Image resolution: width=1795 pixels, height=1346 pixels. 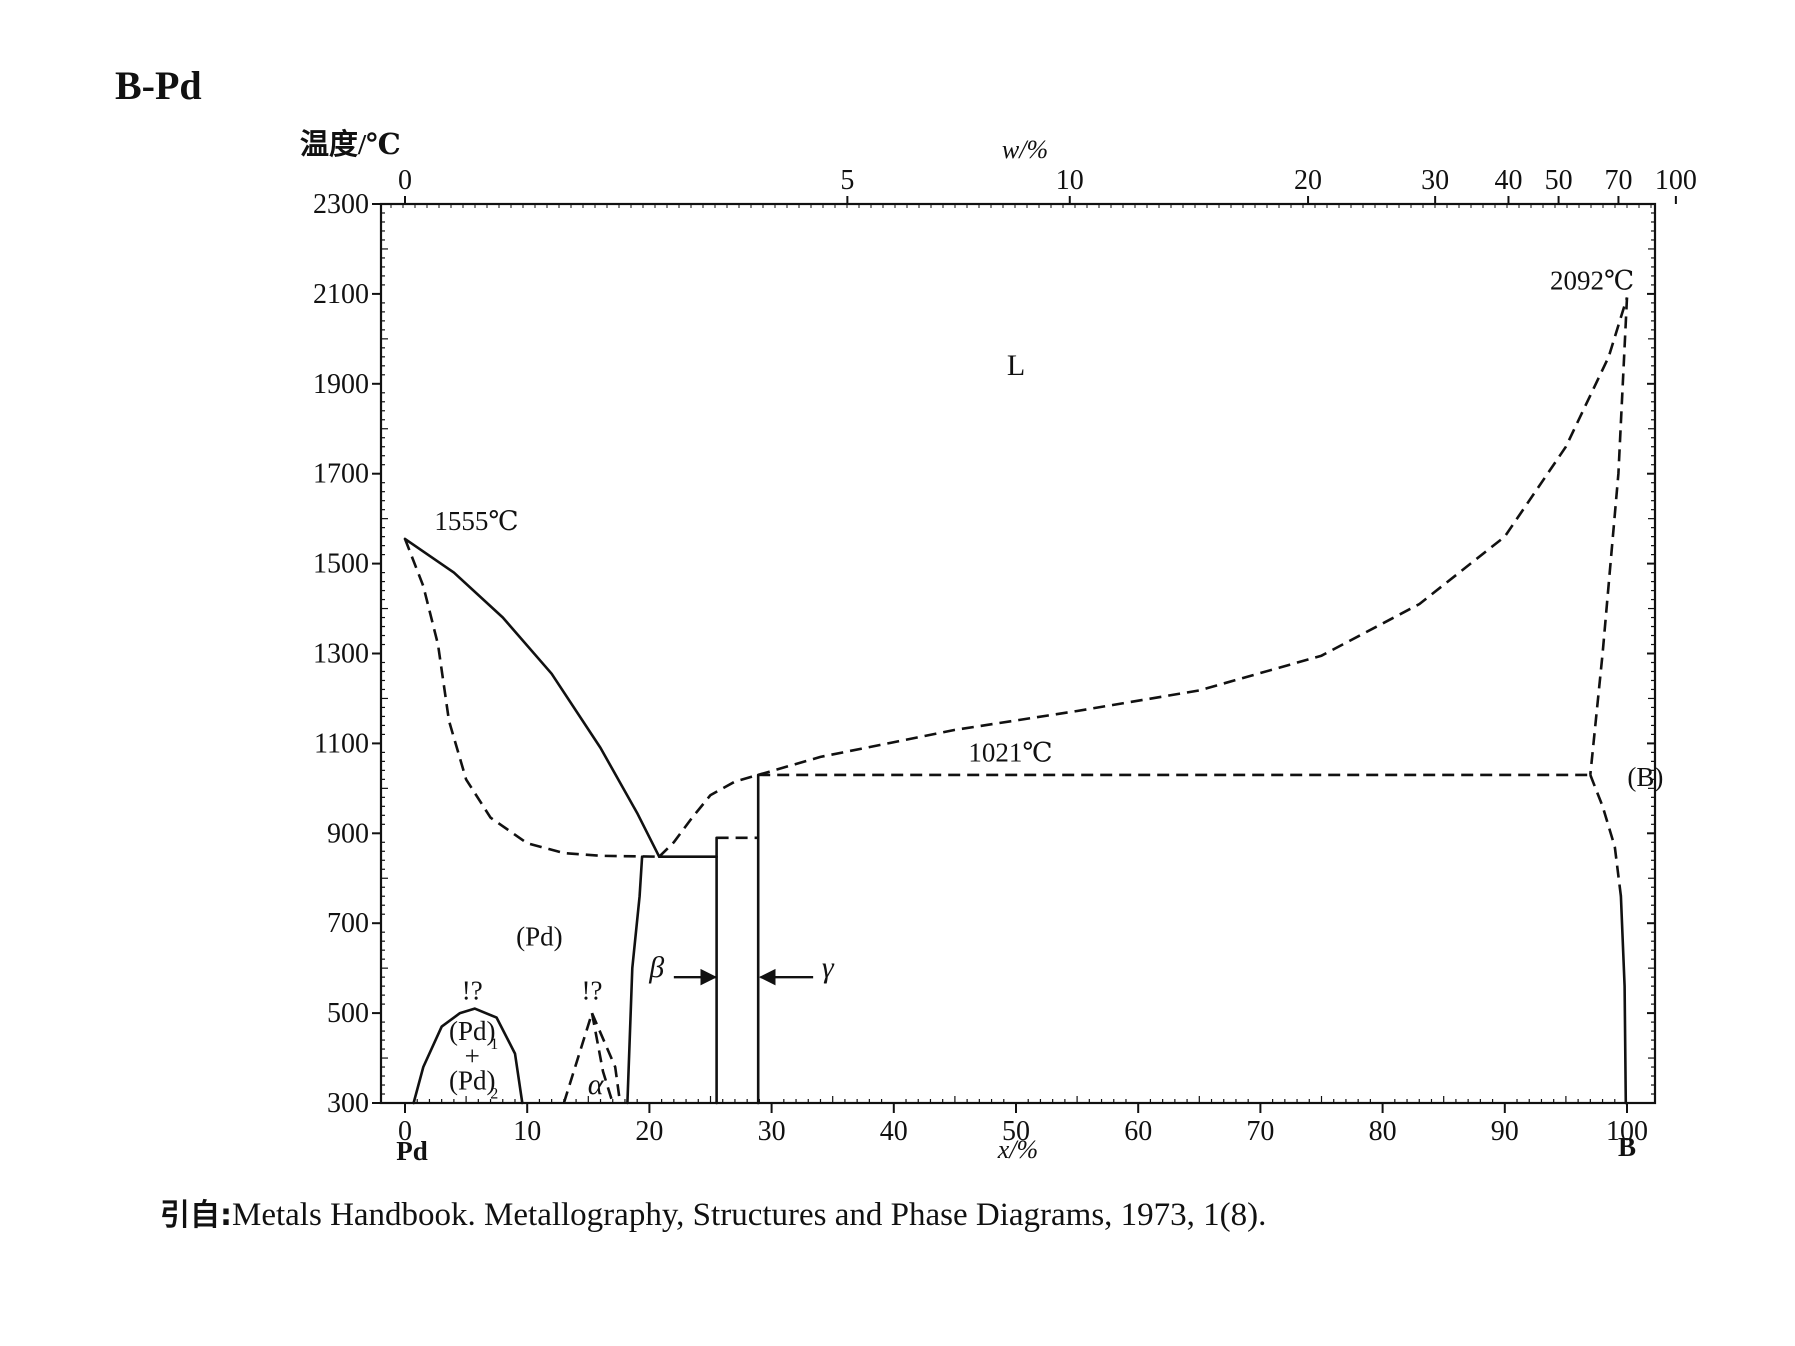 What do you see at coordinates (1592, 280) in the screenshot?
I see `annotation-label: 2092℃` at bounding box center [1592, 280].